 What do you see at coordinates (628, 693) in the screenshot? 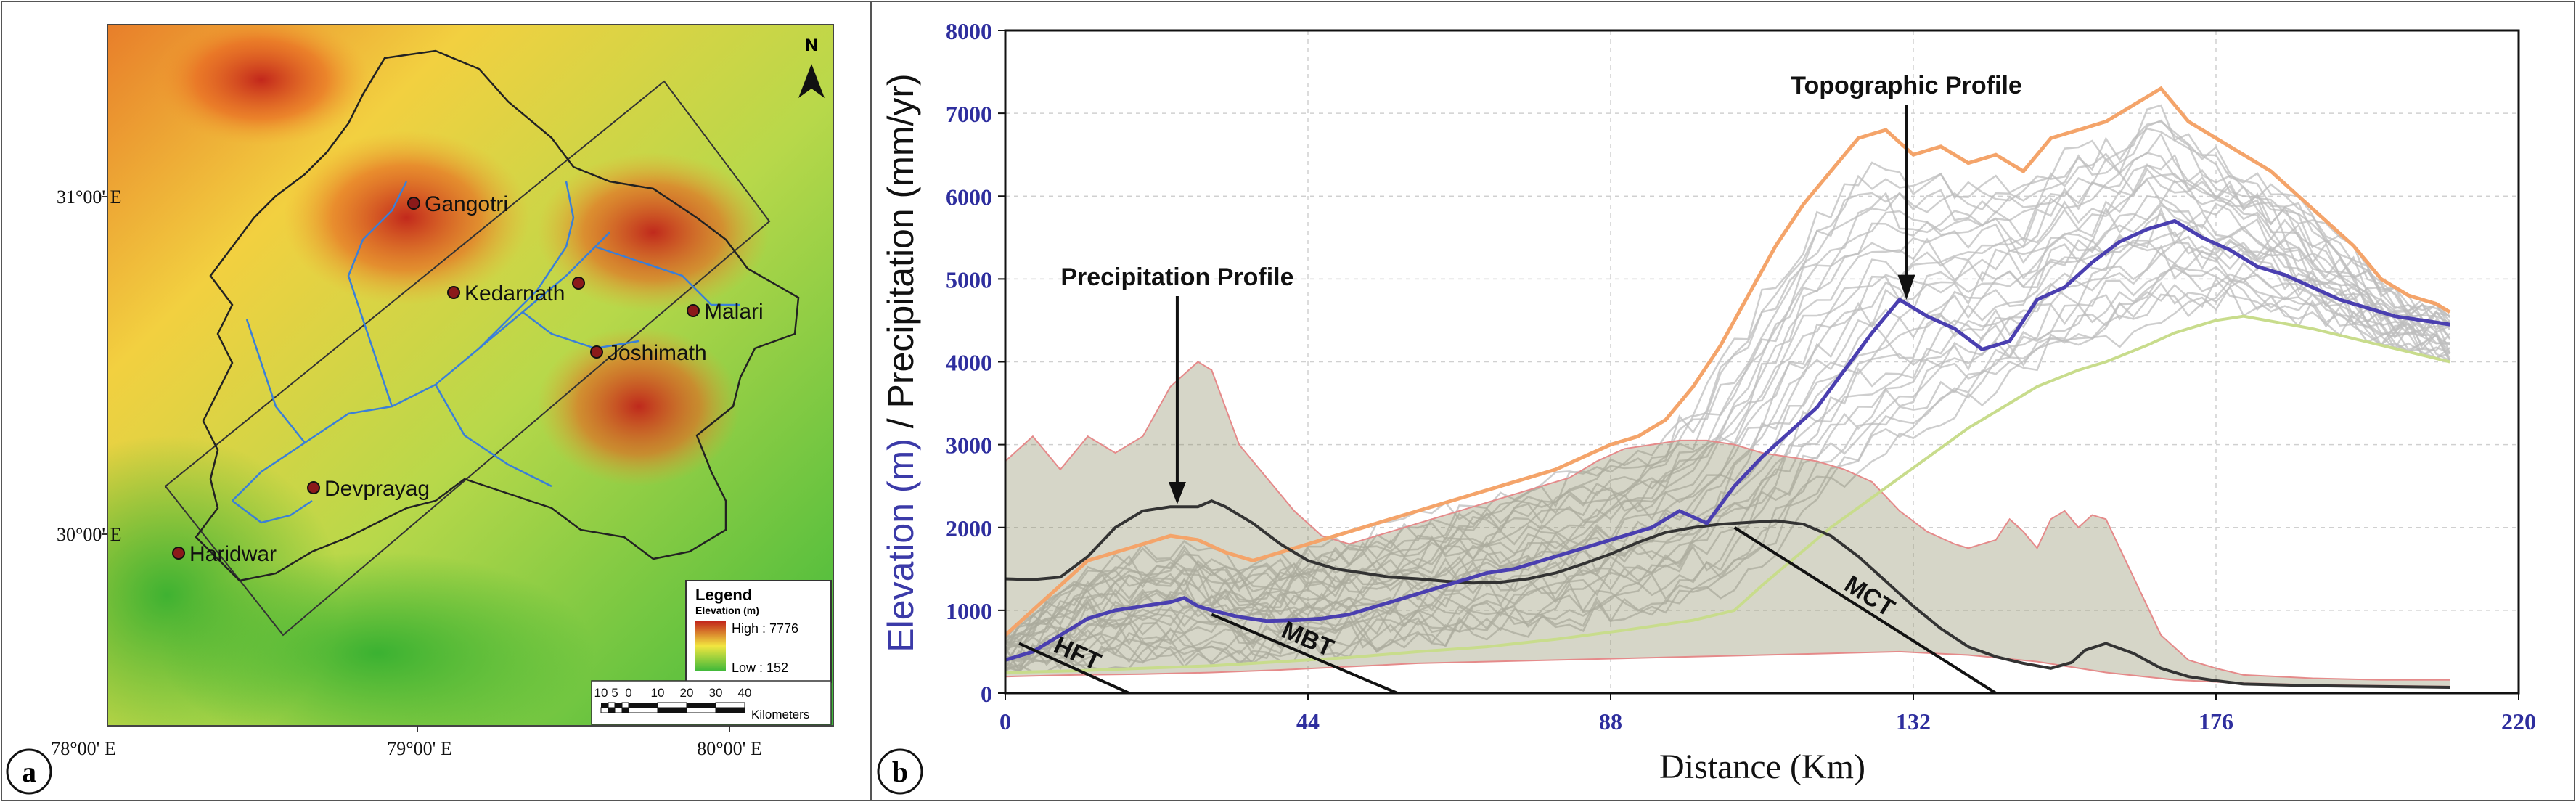
I see `scale-tick: 0` at bounding box center [628, 693].